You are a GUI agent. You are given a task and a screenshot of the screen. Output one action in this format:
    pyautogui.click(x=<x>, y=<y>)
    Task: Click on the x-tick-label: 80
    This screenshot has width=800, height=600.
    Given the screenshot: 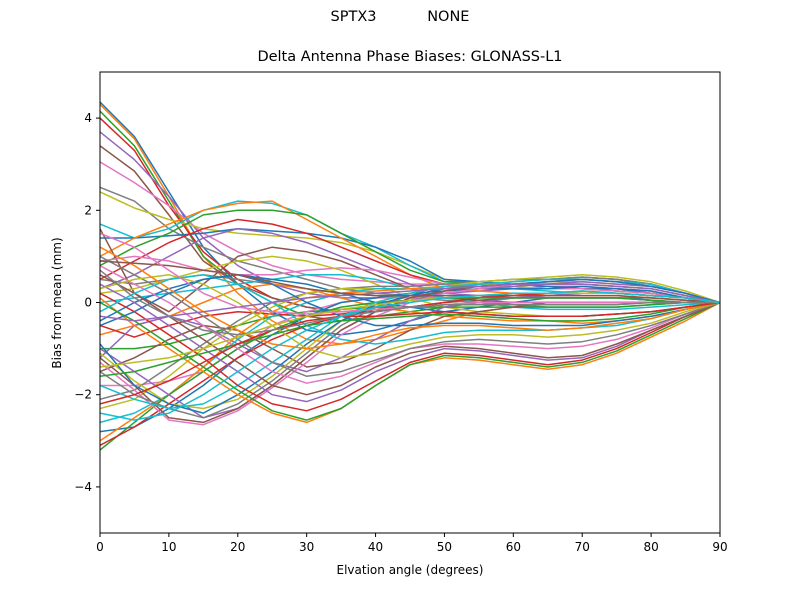 What is the action you would take?
    pyautogui.click(x=650, y=547)
    